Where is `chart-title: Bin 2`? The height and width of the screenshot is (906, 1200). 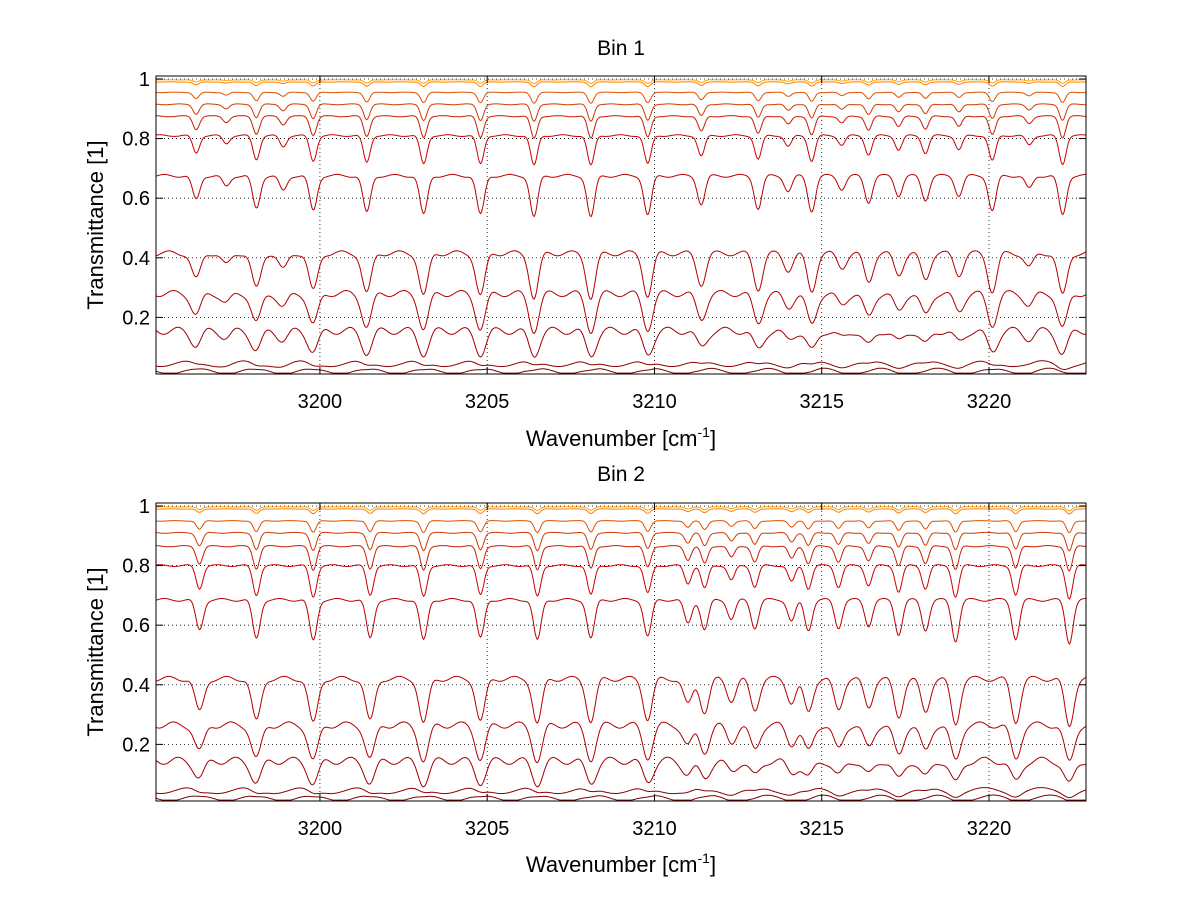
chart-title: Bin 2 is located at coordinates (621, 474).